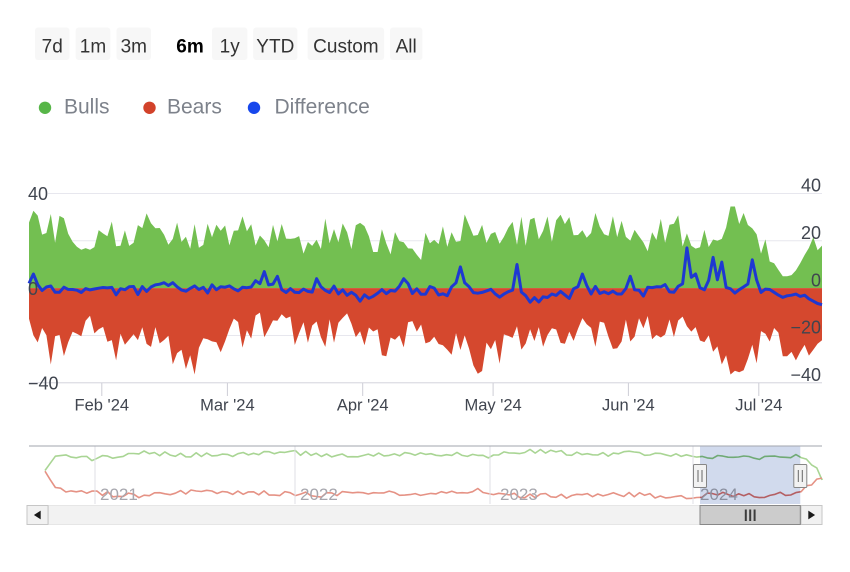 This screenshot has height=572, width=850. What do you see at coordinates (345, 47) in the screenshot?
I see `svg-text: Custom` at bounding box center [345, 47].